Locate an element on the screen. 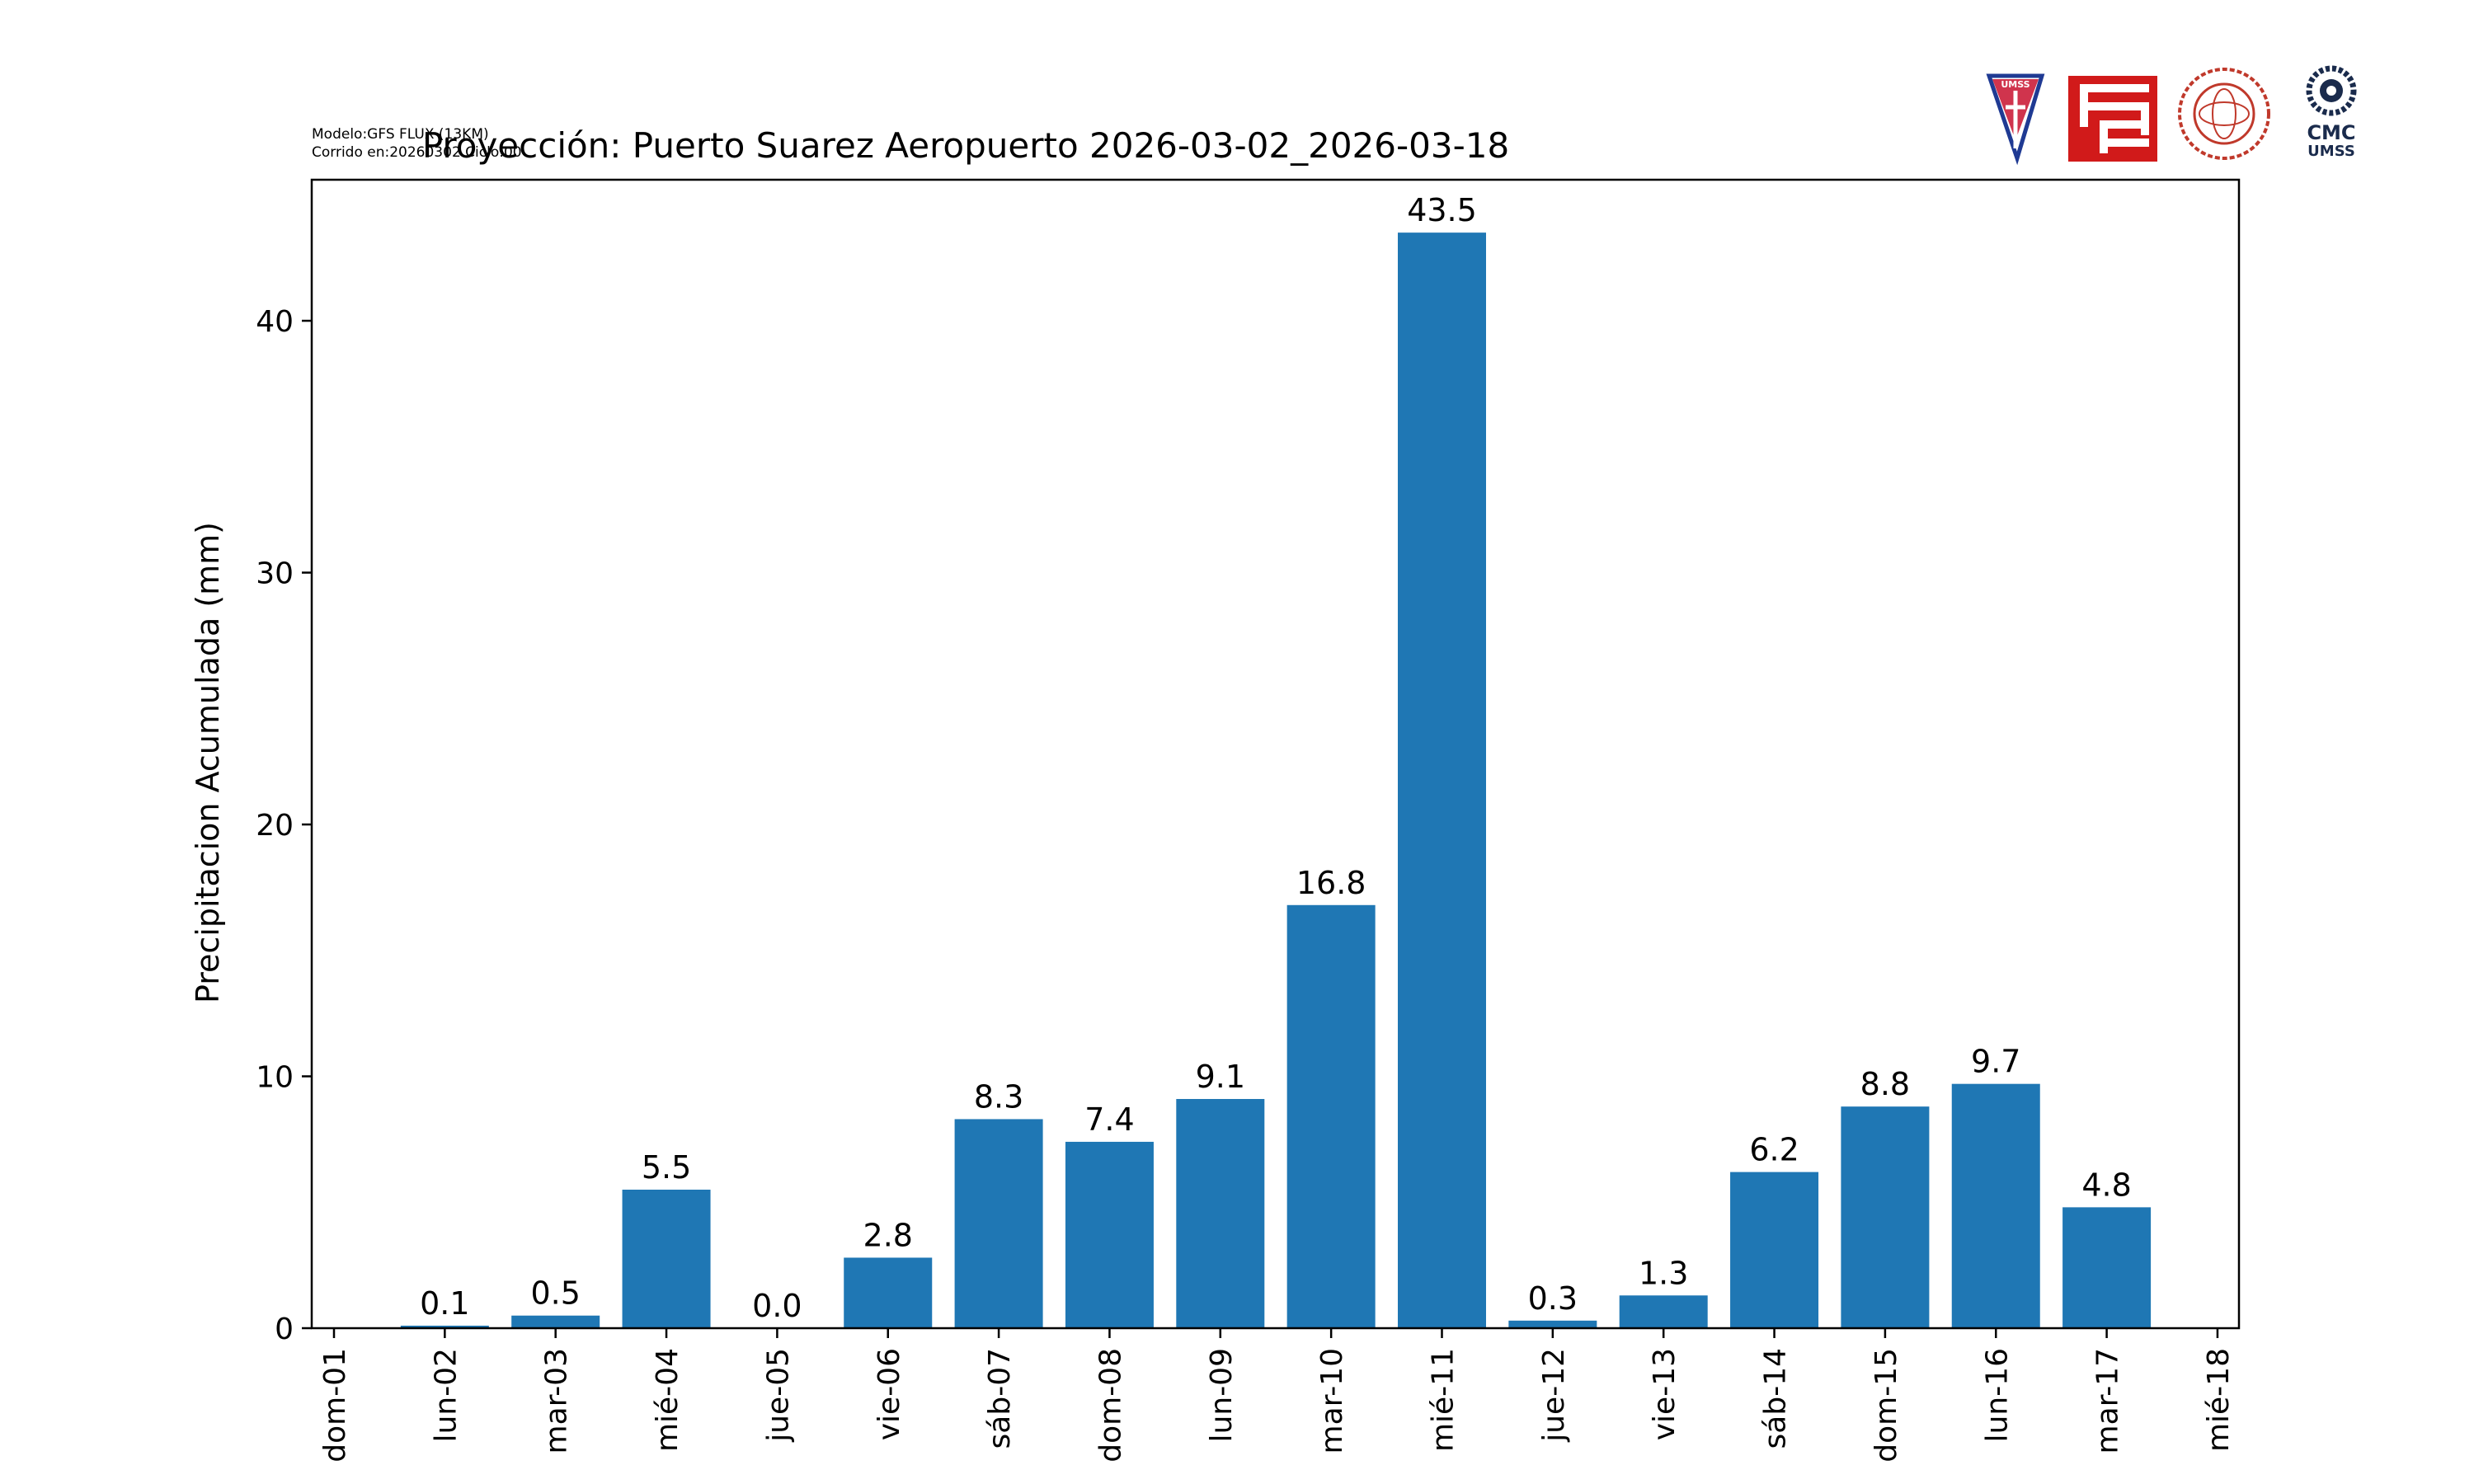 The width and height of the screenshot is (2474, 1484). x-tick-label: sáb-14 is located at coordinates (1776, 1398).